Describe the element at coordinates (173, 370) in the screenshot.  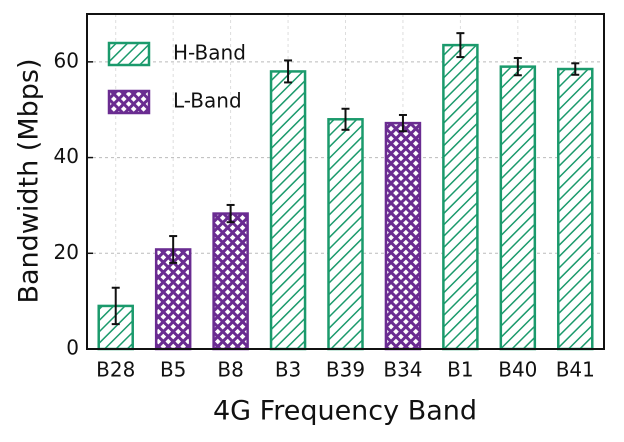
I see `x-tick-label: B5` at that location.